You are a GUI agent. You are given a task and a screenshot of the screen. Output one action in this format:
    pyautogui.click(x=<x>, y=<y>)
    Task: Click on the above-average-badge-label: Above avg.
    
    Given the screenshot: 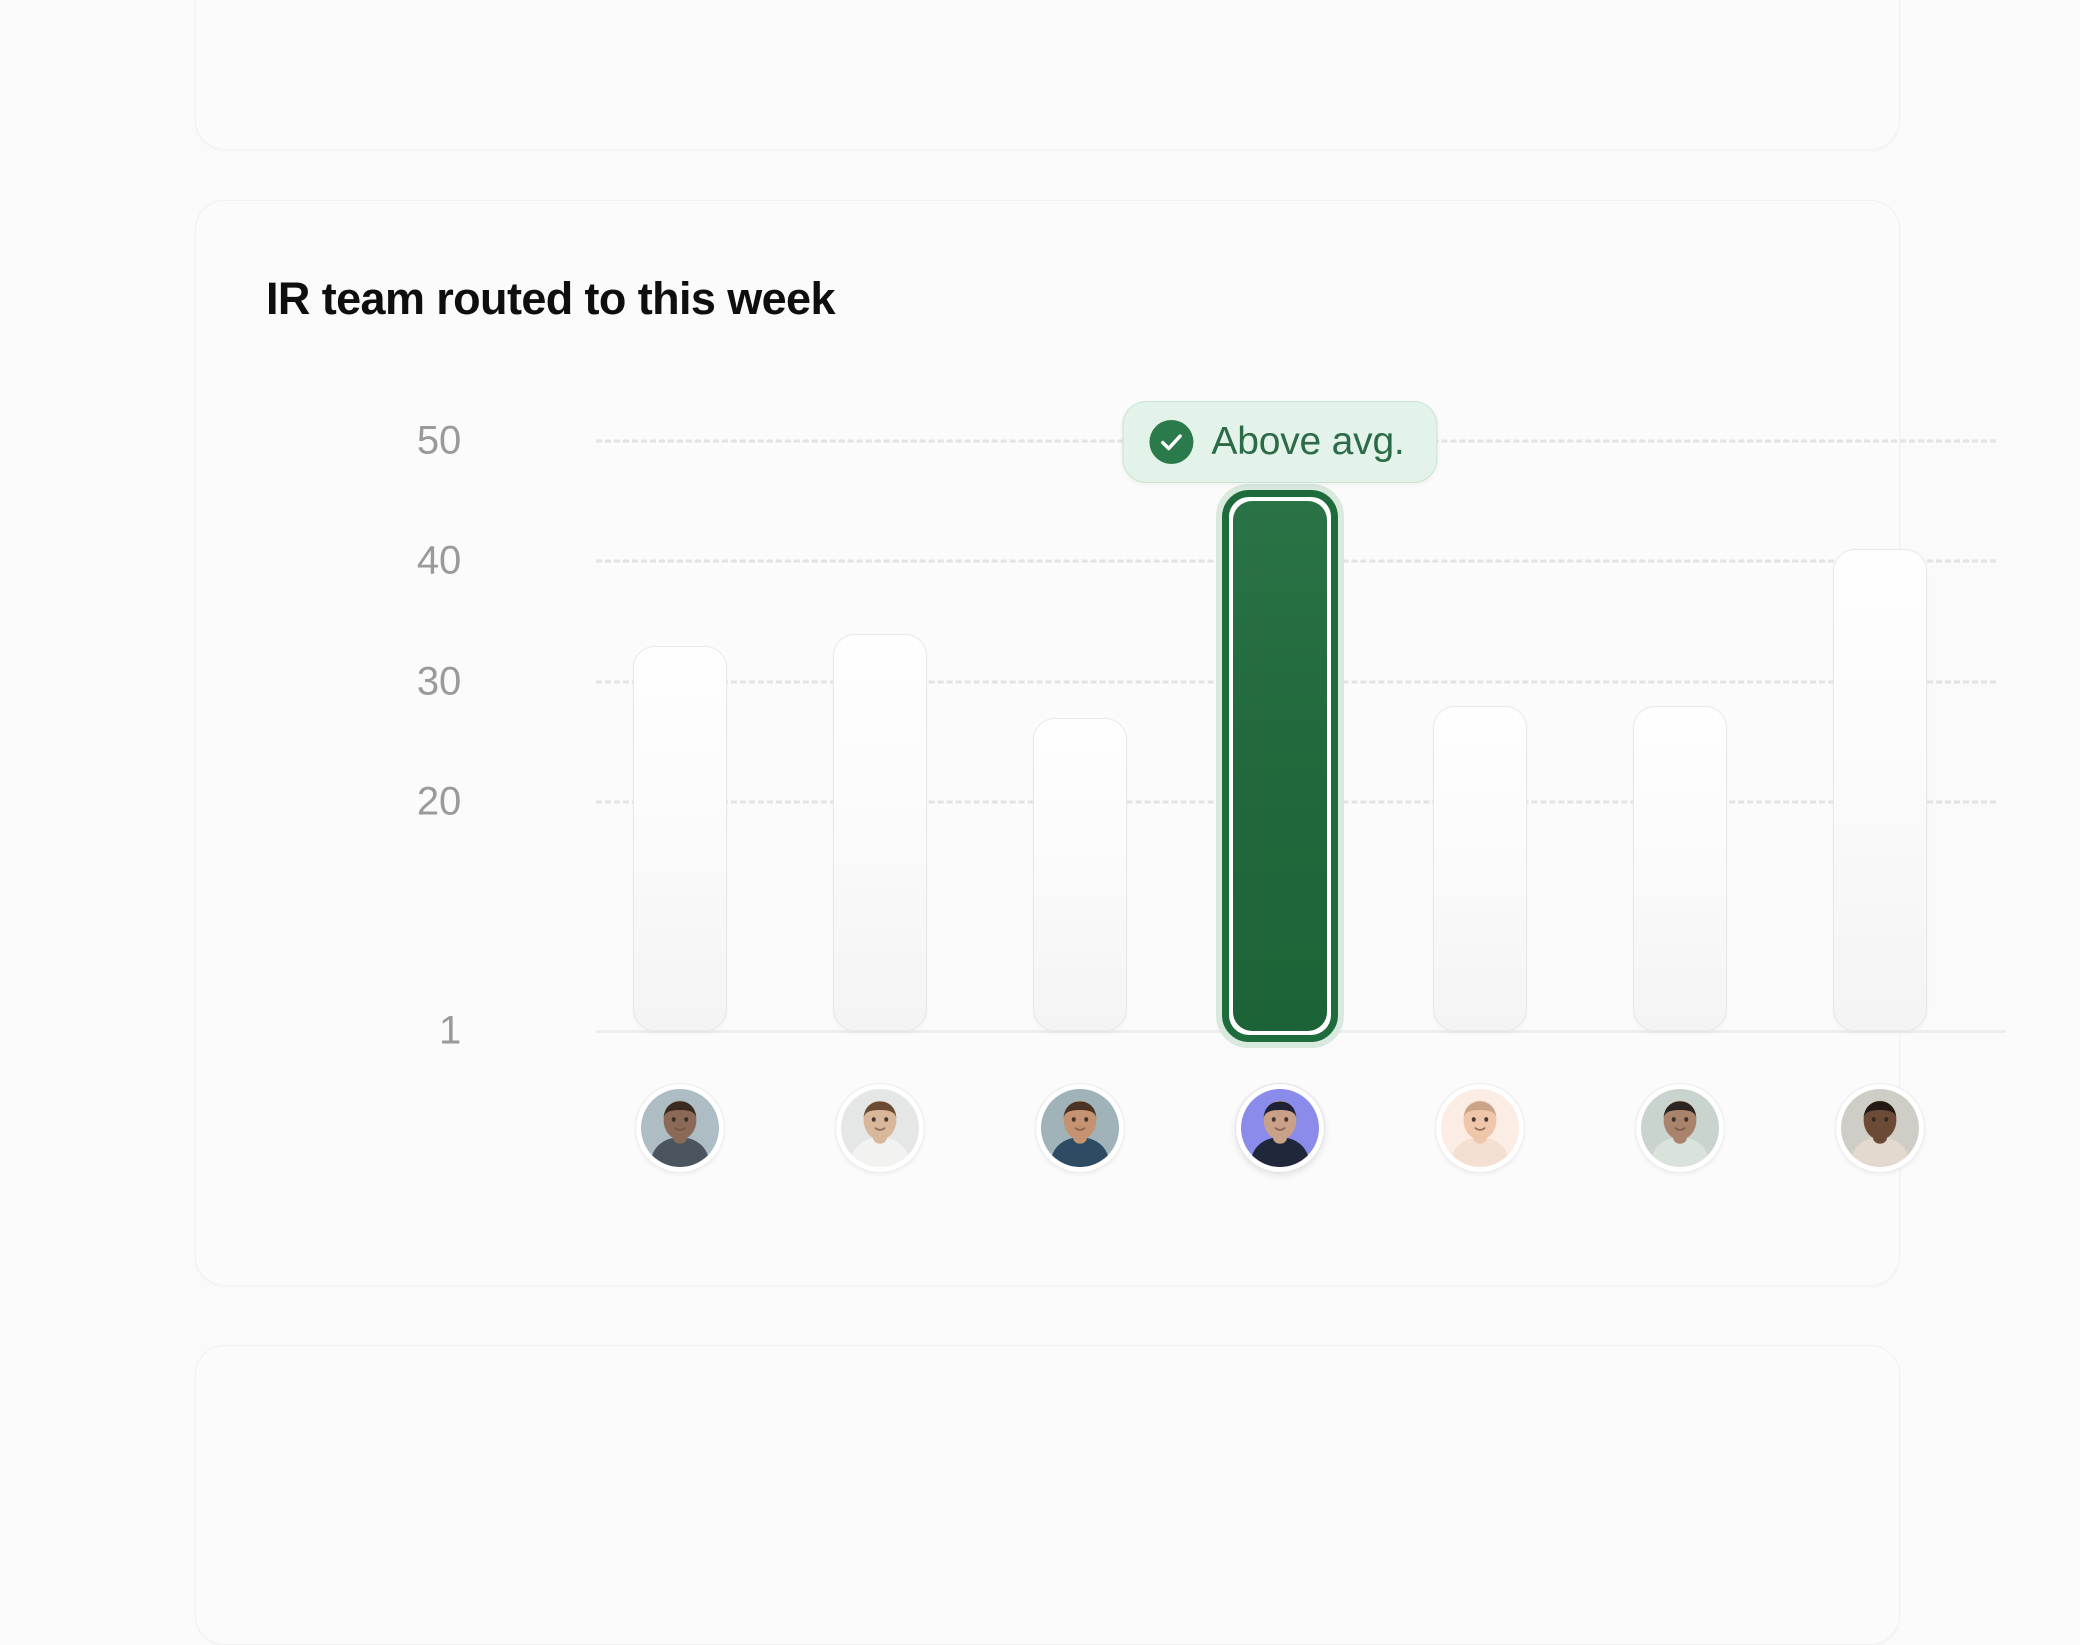 What is the action you would take?
    pyautogui.click(x=1308, y=441)
    